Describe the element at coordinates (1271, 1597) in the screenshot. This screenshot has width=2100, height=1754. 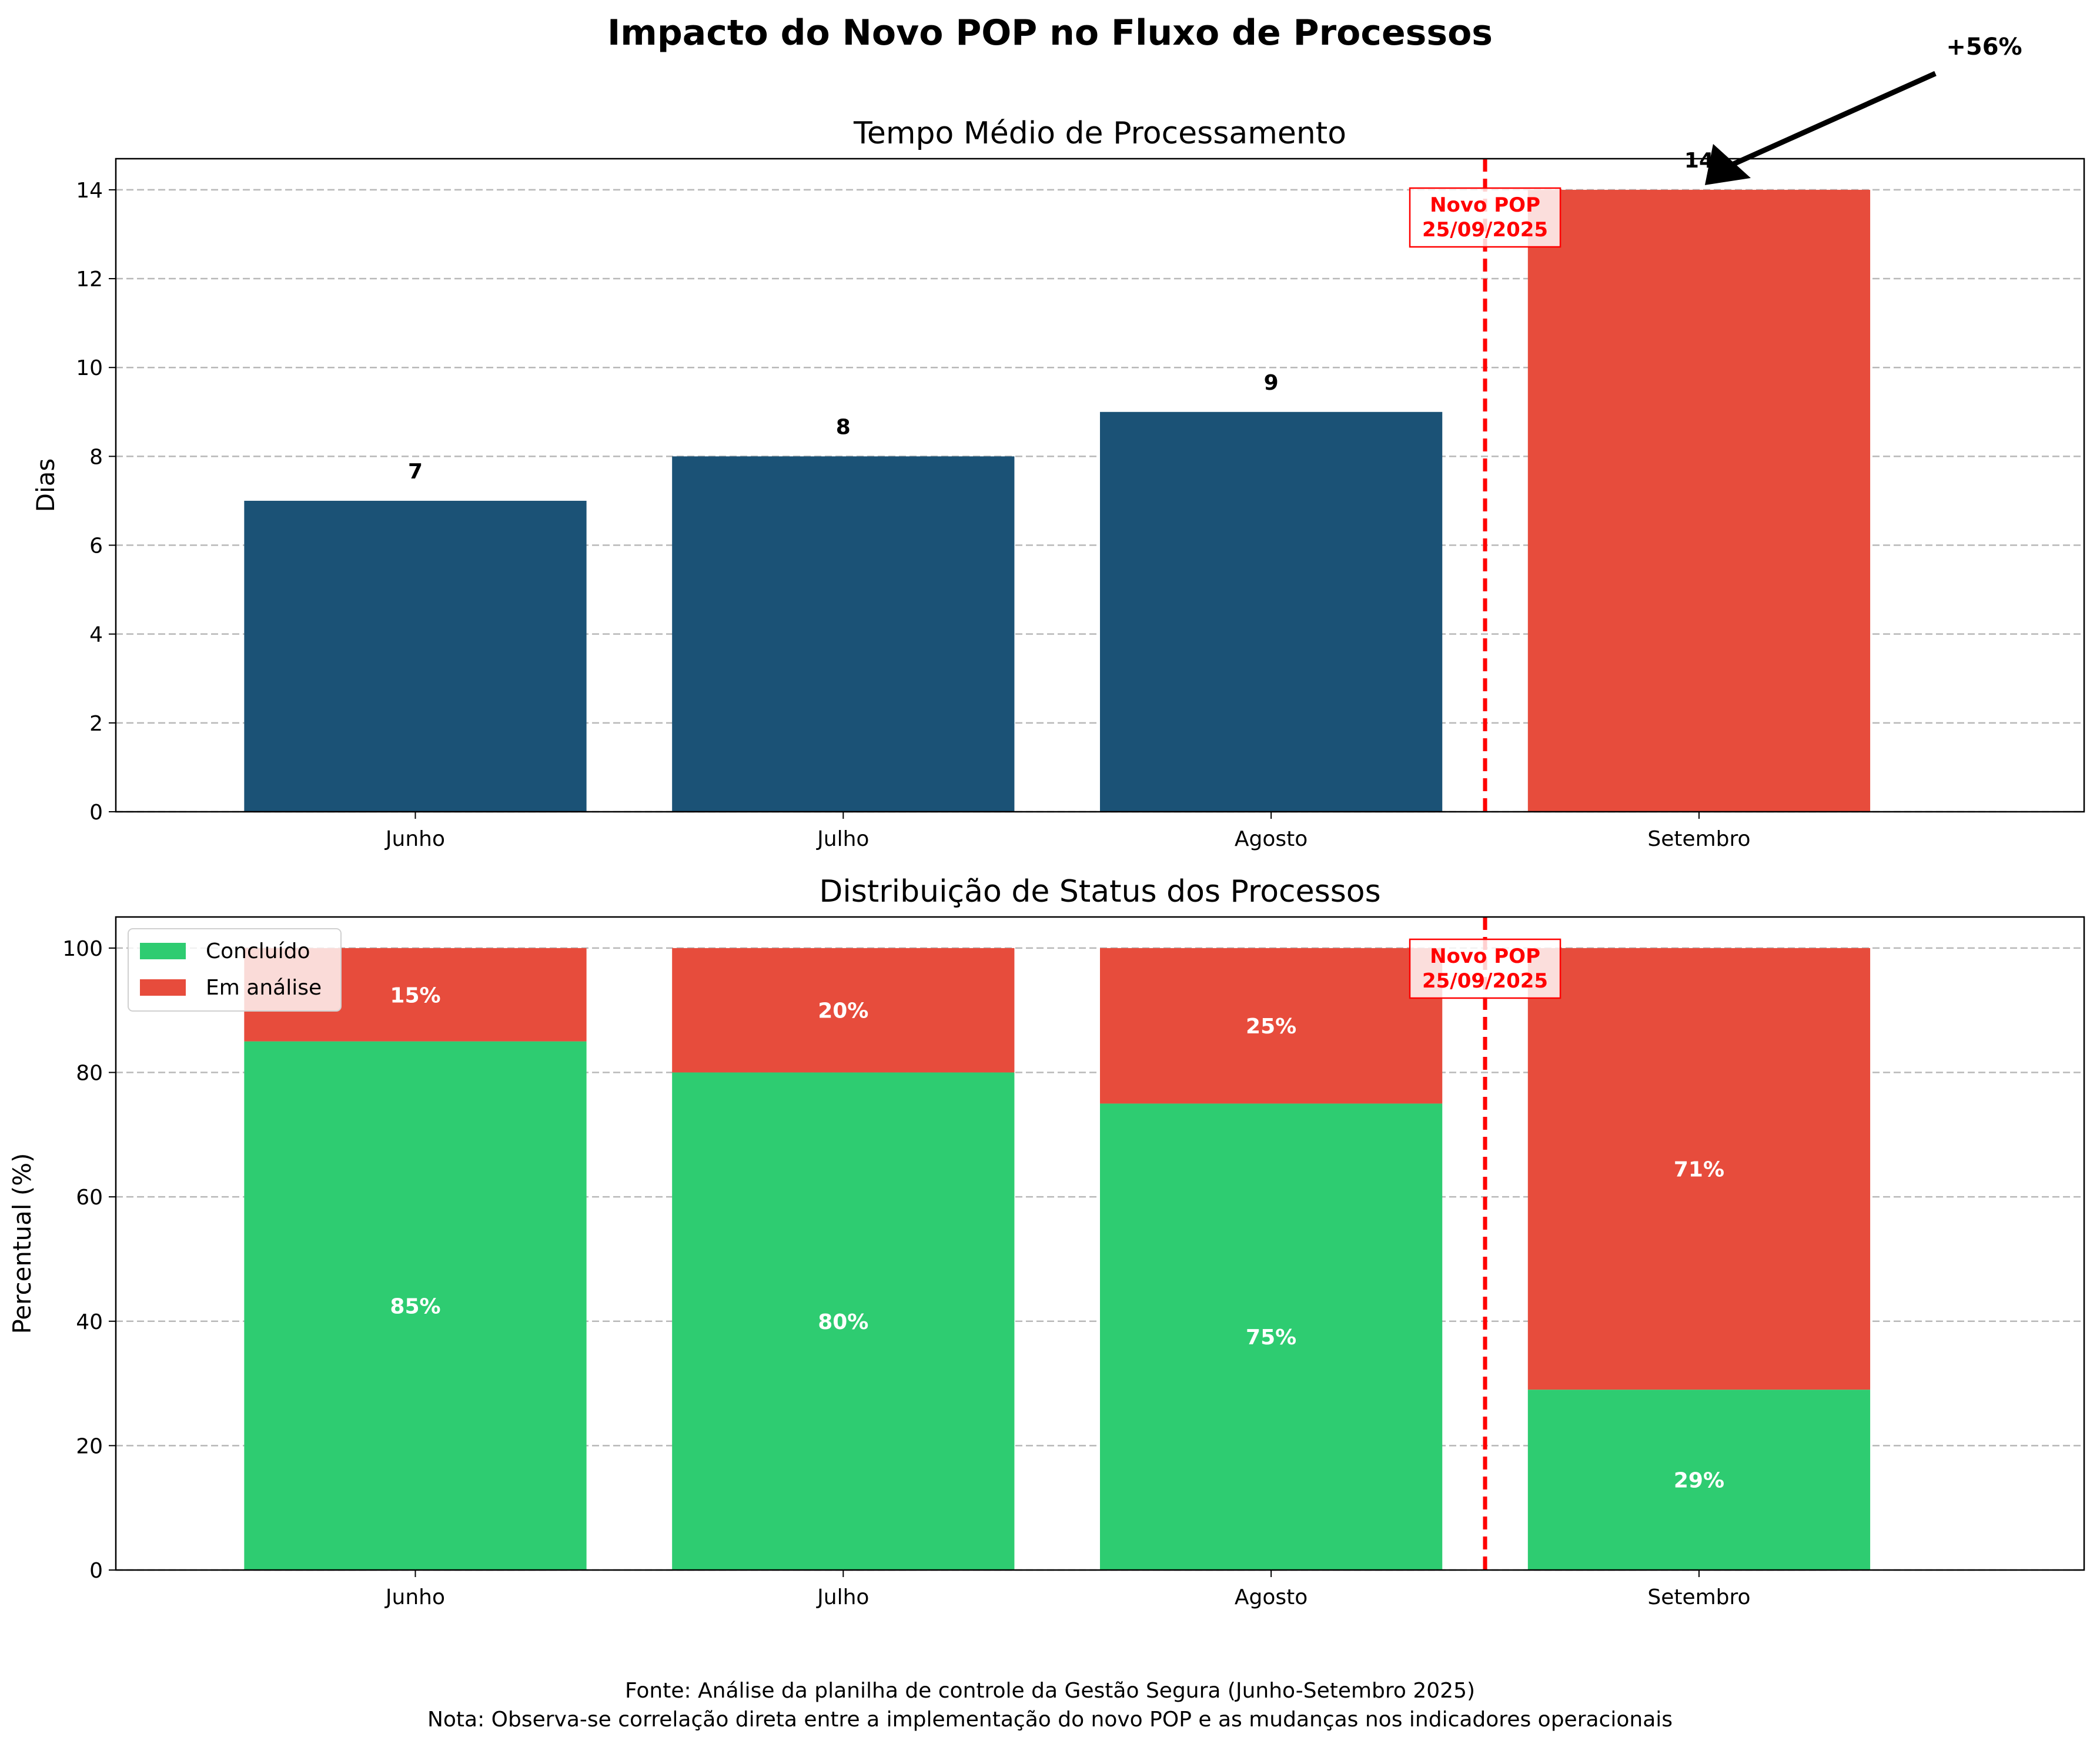
I see `c2-xtick-label: Agosto` at that location.